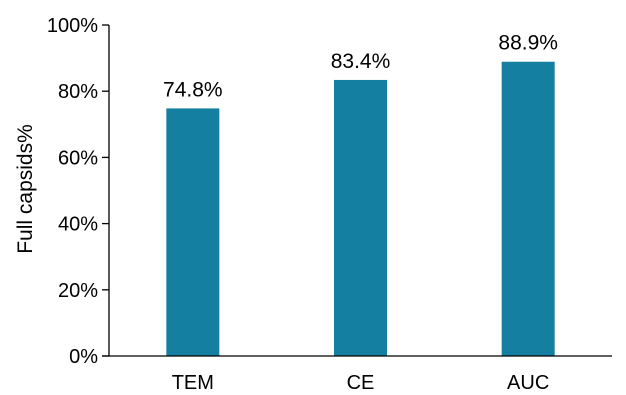  I want to click on category-labels: TEM CE AUC, so click(361, 383).